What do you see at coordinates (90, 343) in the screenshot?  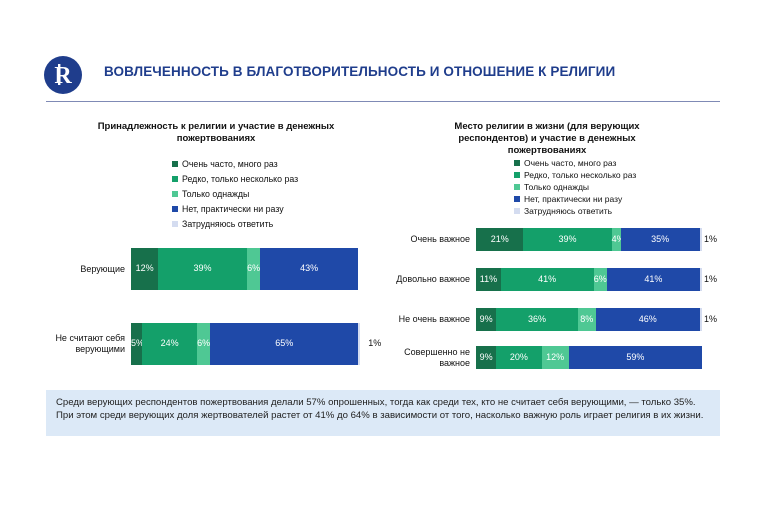 I see `category-label: Не считают себя верующими` at bounding box center [90, 343].